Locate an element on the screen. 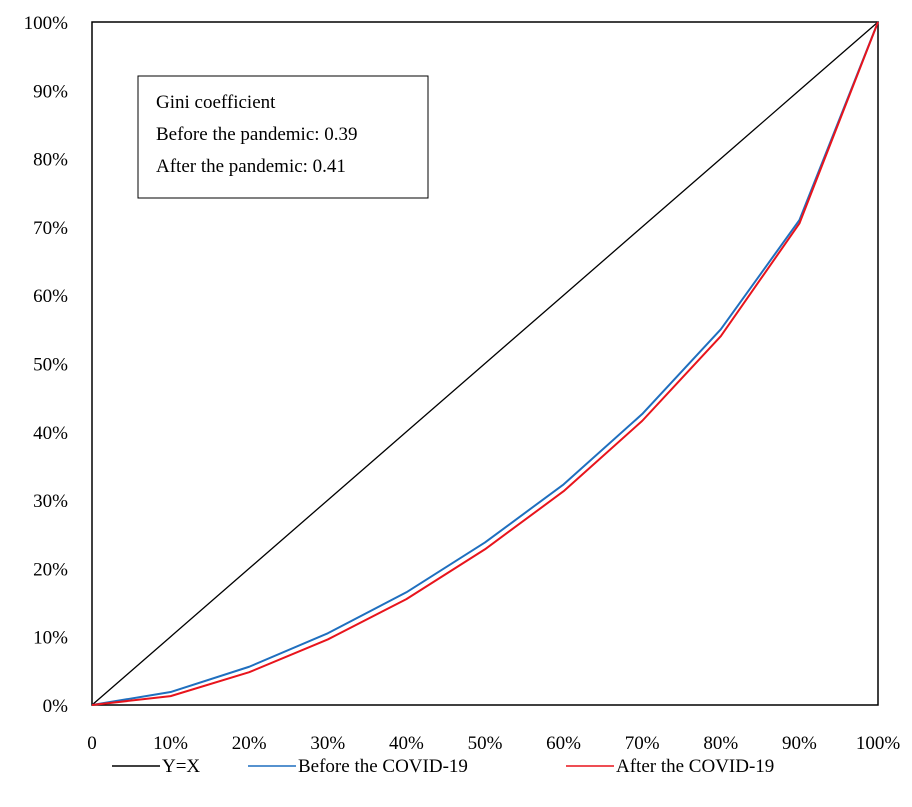  legend-label-y-equals-x: Y=X is located at coordinates (181, 766).